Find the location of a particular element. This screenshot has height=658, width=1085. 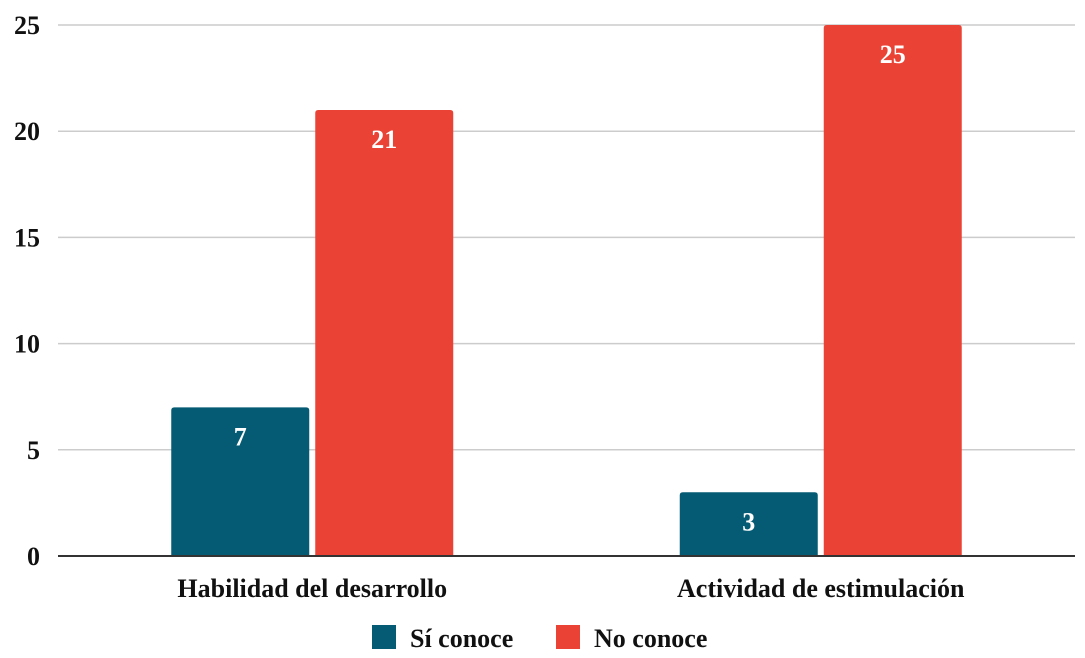

y-tick-label: 25 is located at coordinates (27, 25).